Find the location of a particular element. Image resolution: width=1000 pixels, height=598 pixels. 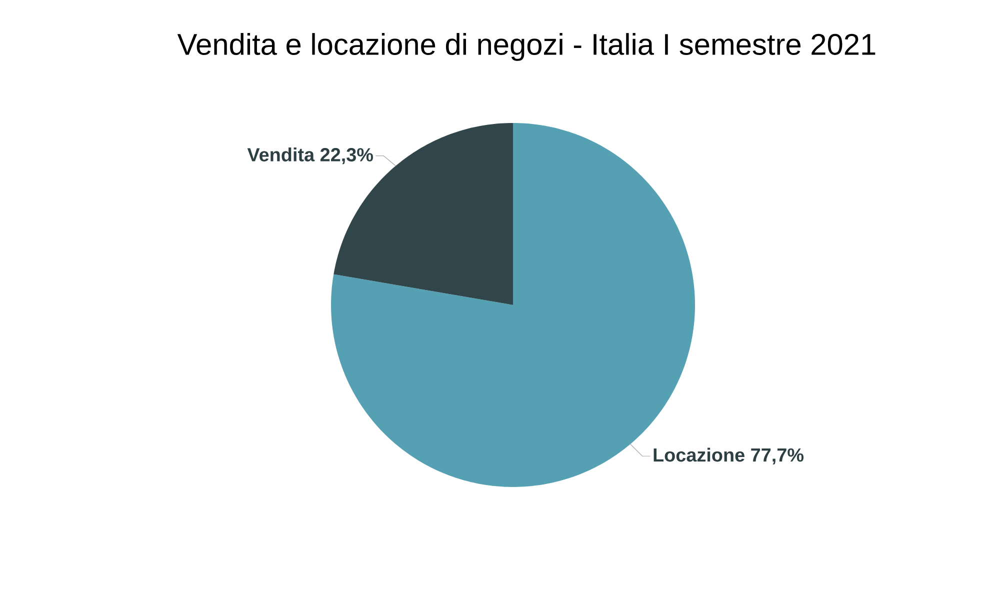

chart-title: Vendita e locazione di negozi - Italia I semestre 2021 is located at coordinates (526, 47).